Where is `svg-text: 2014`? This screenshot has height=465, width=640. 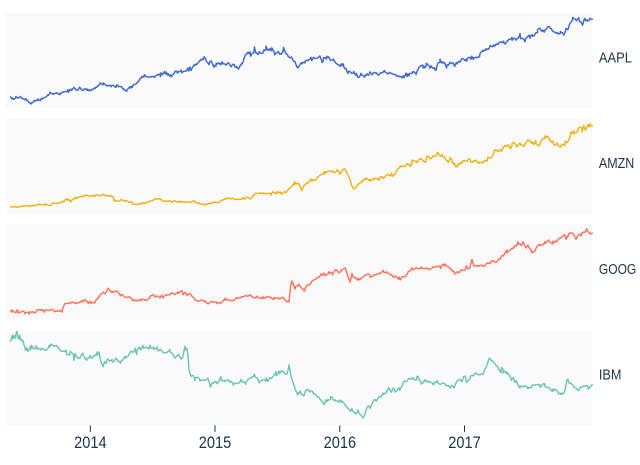
svg-text: 2014 is located at coordinates (90, 442).